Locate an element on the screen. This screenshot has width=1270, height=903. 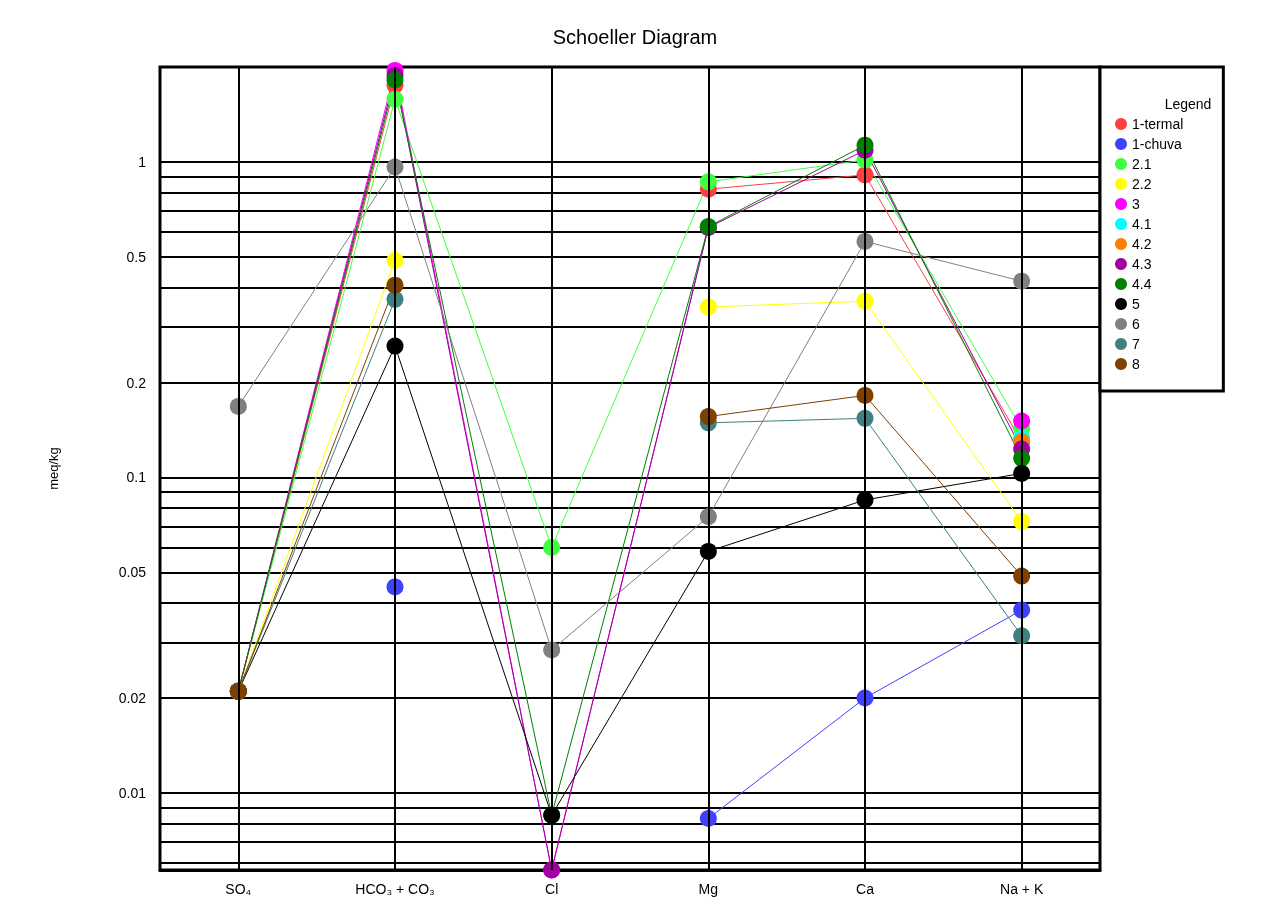
legend-label: 4.3 is located at coordinates (1142, 264).